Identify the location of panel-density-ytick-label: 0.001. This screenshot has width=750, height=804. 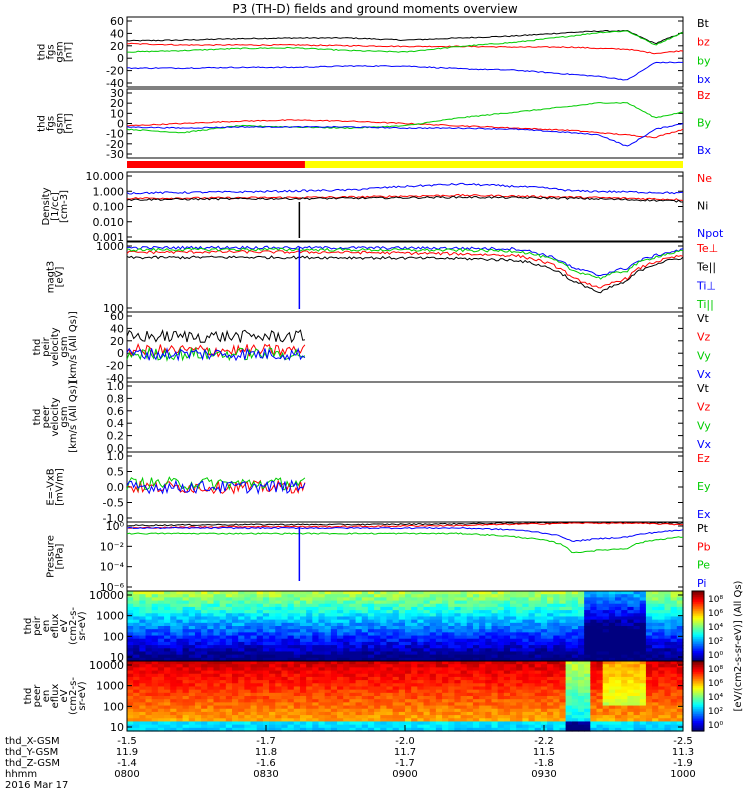
(109, 237).